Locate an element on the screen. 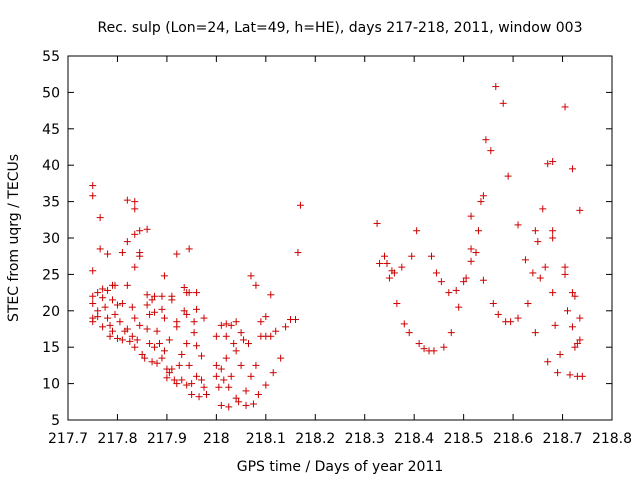 Image resolution: width=640 pixels, height=480 pixels. y-tick-label: 5 is located at coordinates (55, 421).